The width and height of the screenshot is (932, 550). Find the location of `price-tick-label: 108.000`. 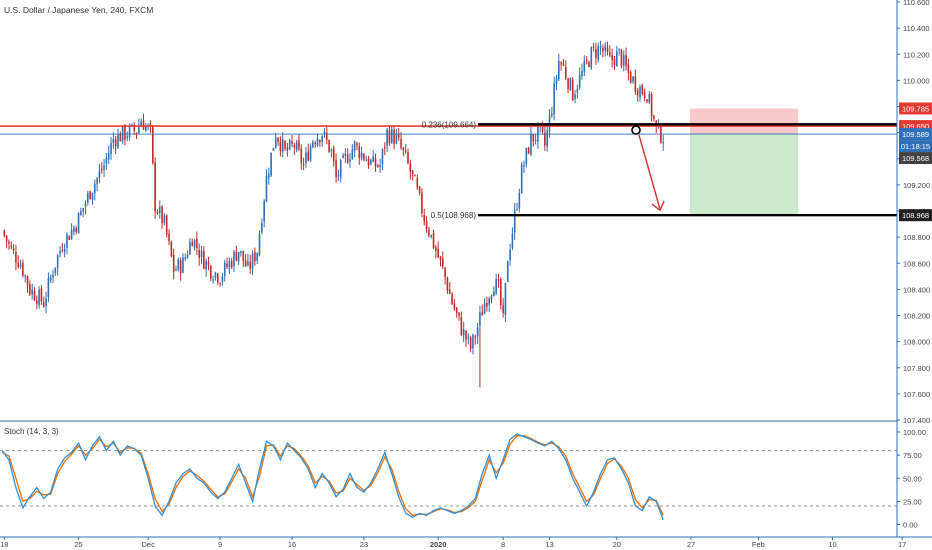

price-tick-label: 108.000 is located at coordinates (916, 342).